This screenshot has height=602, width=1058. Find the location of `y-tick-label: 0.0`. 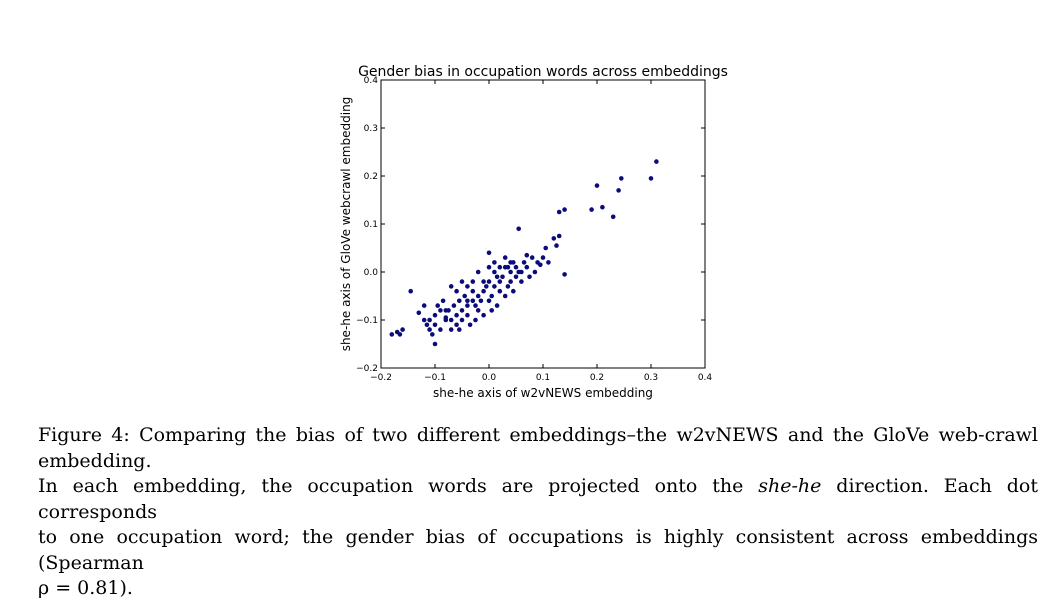

y-tick-label: 0.0 is located at coordinates (371, 273).